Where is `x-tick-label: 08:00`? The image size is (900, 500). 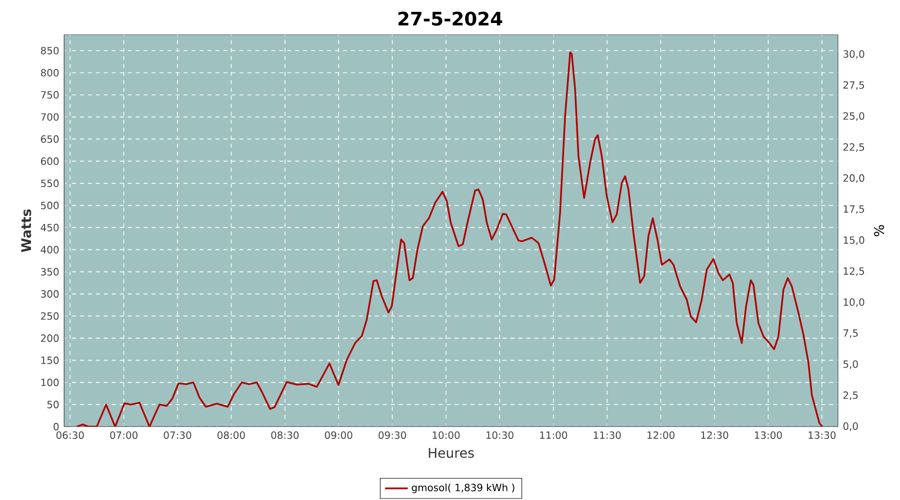
x-tick-label: 08:00 is located at coordinates (231, 435).